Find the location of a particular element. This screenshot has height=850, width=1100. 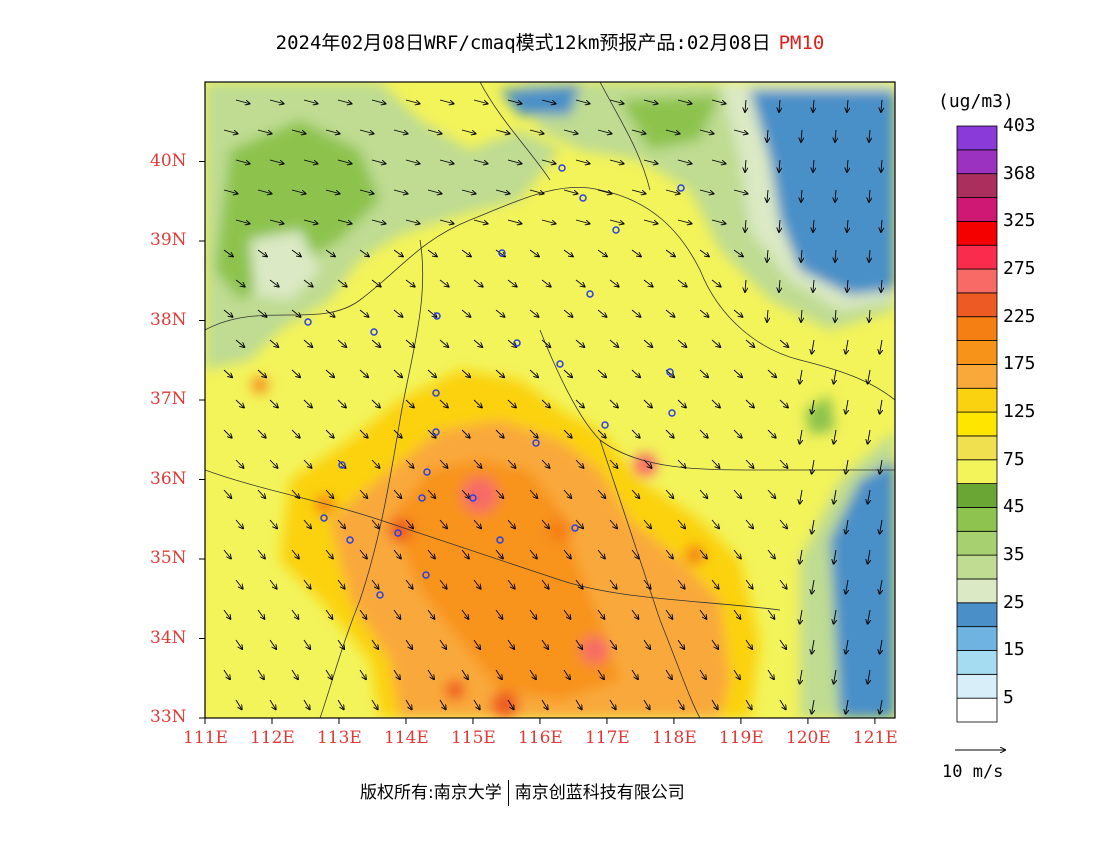

pollutant-label: PM10 is located at coordinates (801, 43).